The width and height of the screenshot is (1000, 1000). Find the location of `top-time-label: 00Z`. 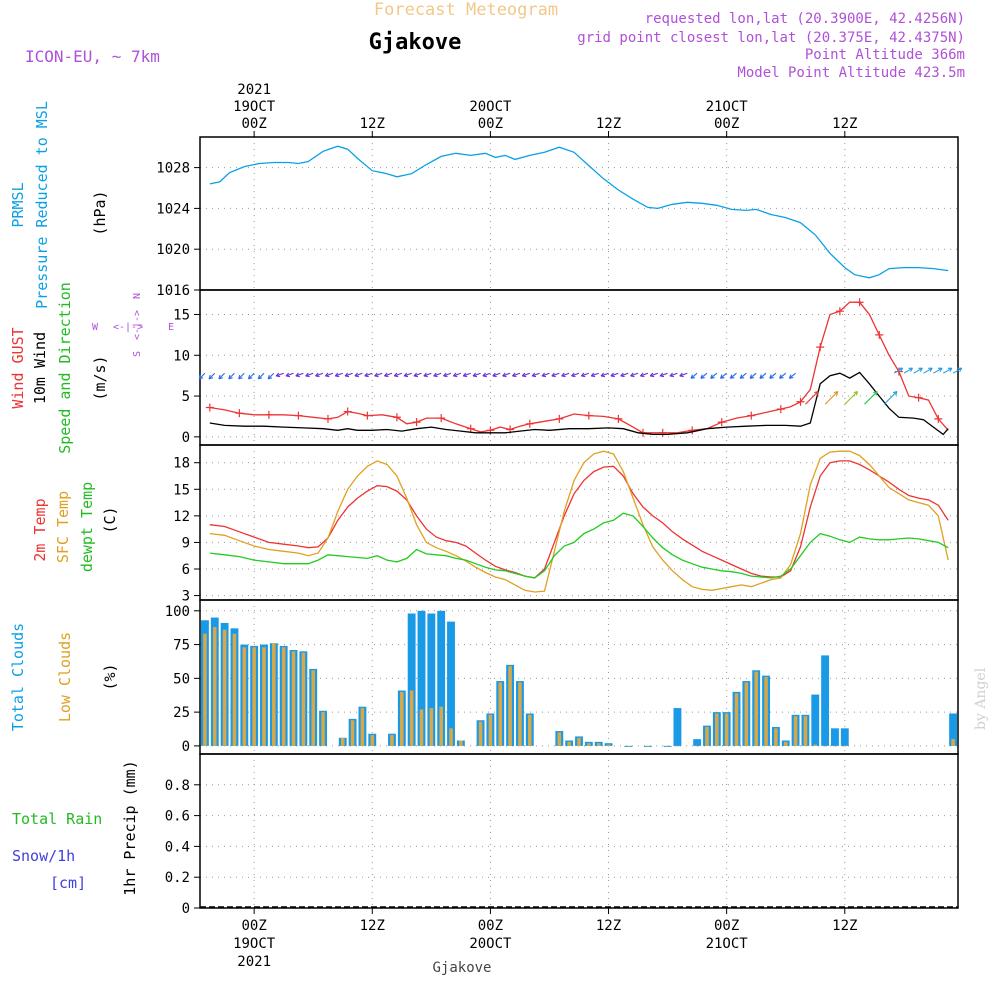

top-time-label: 00Z is located at coordinates (726, 124).